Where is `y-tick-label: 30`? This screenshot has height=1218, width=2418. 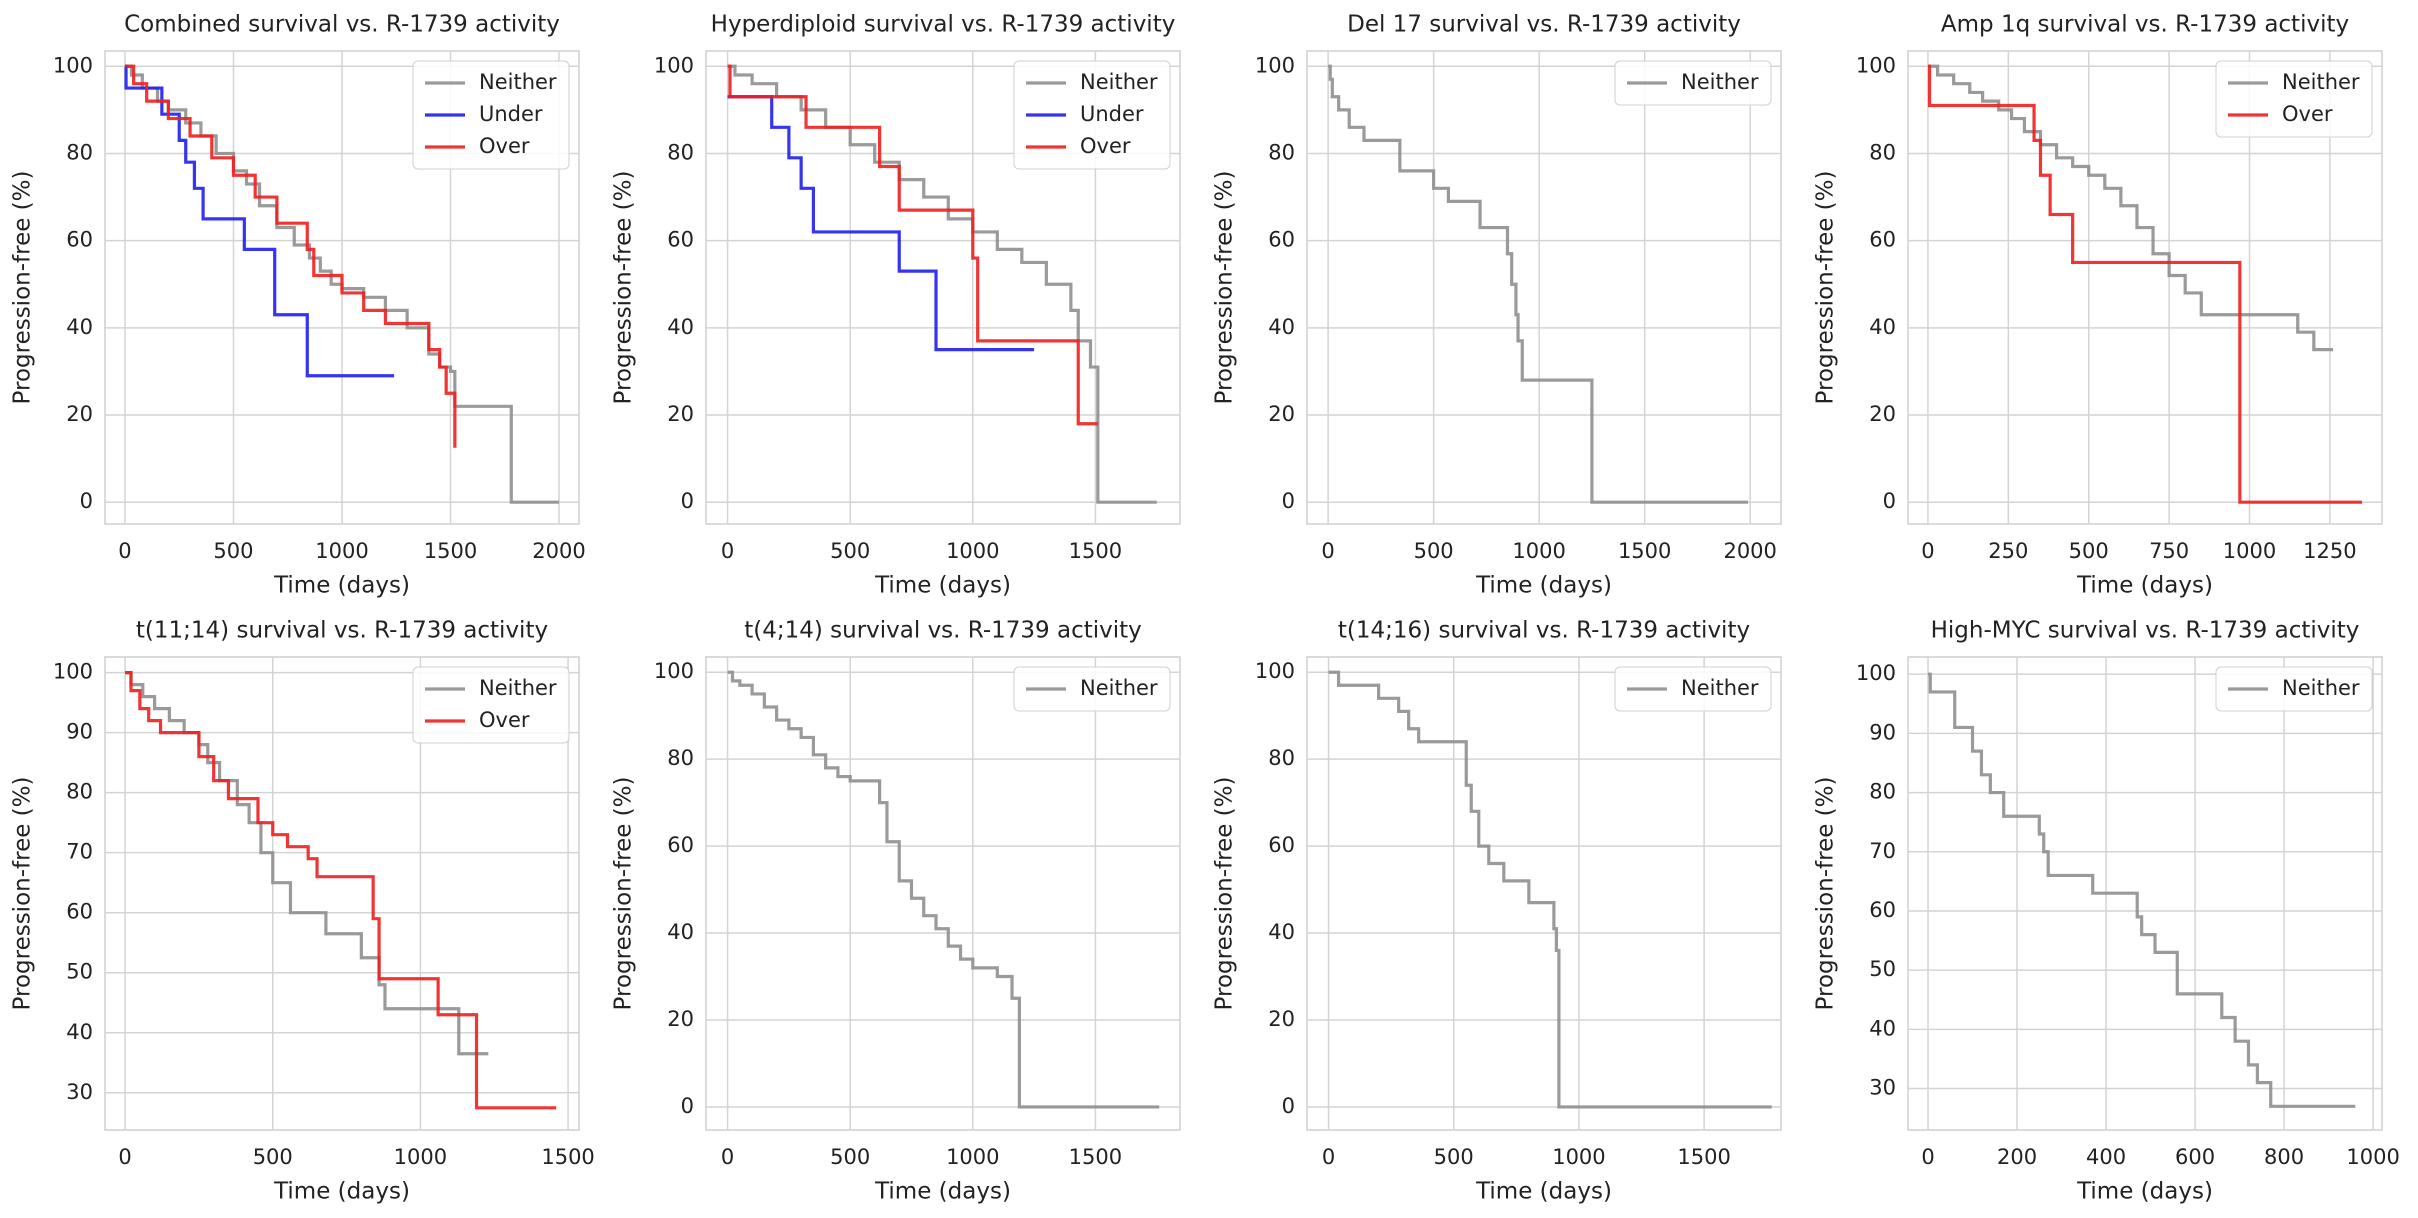
y-tick-label: 30 is located at coordinates (1882, 1088).